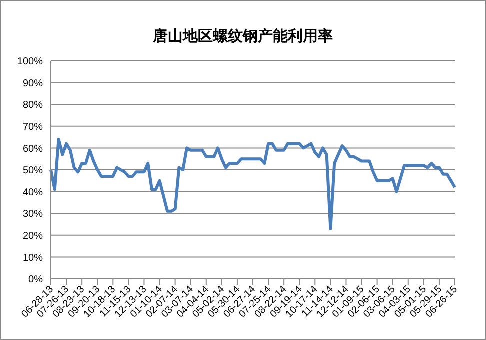 This screenshot has height=340, width=486. I want to click on y-tick-label: 30%, so click(33, 214).